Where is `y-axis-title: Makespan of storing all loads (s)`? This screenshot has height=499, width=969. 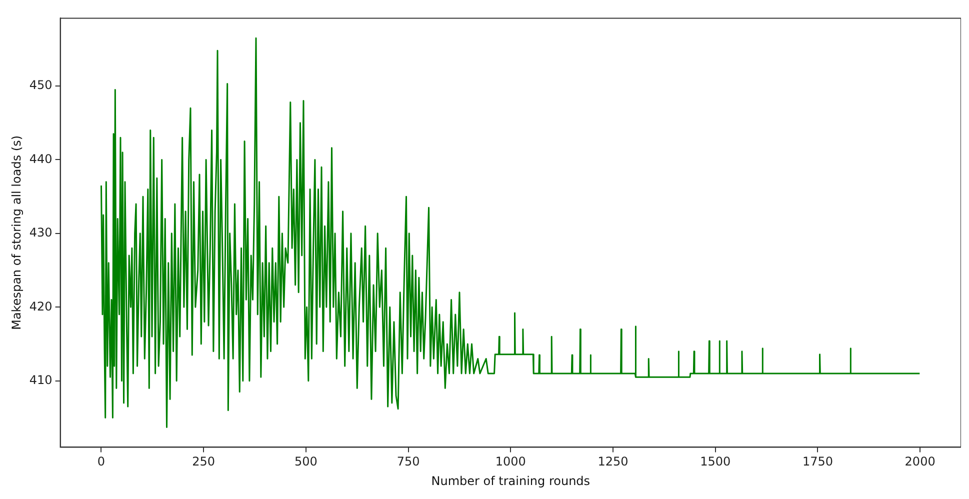
y-axis-title: Makespan of storing all loads (s) is located at coordinates (16, 232).